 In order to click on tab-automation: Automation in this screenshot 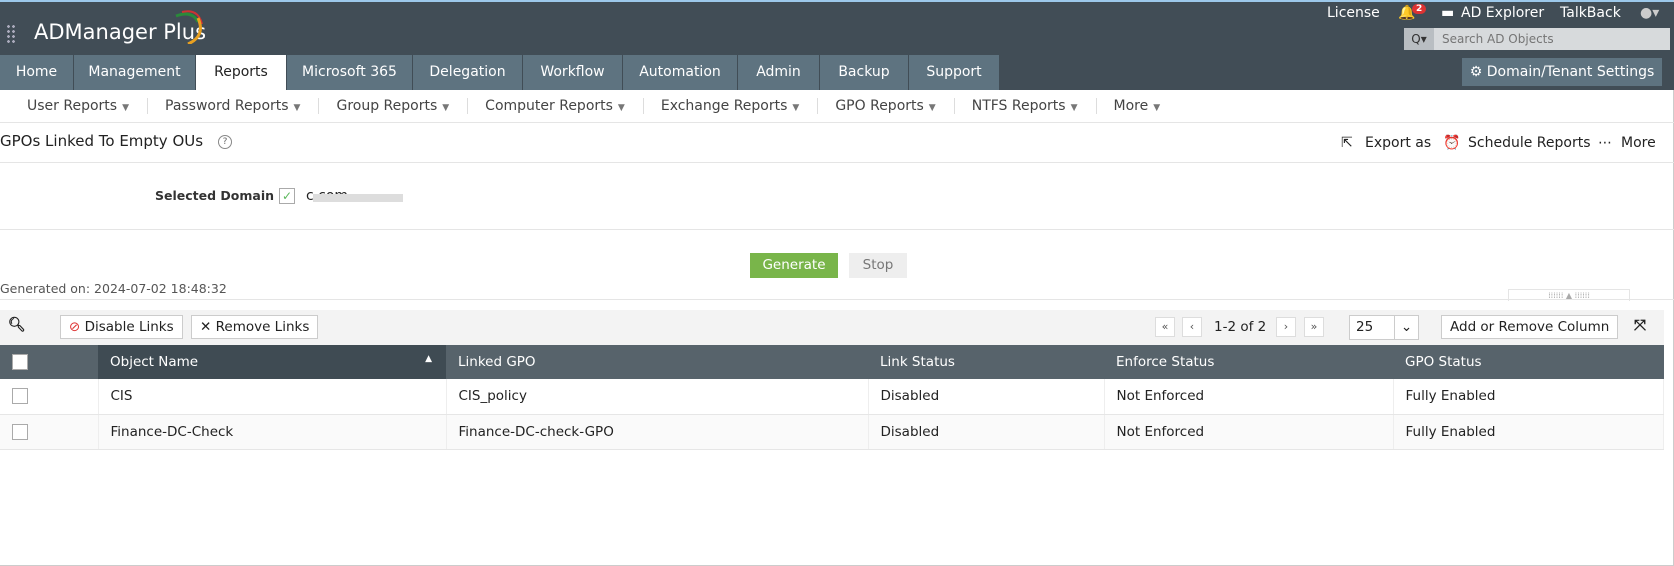, I will do `click(680, 72)`.